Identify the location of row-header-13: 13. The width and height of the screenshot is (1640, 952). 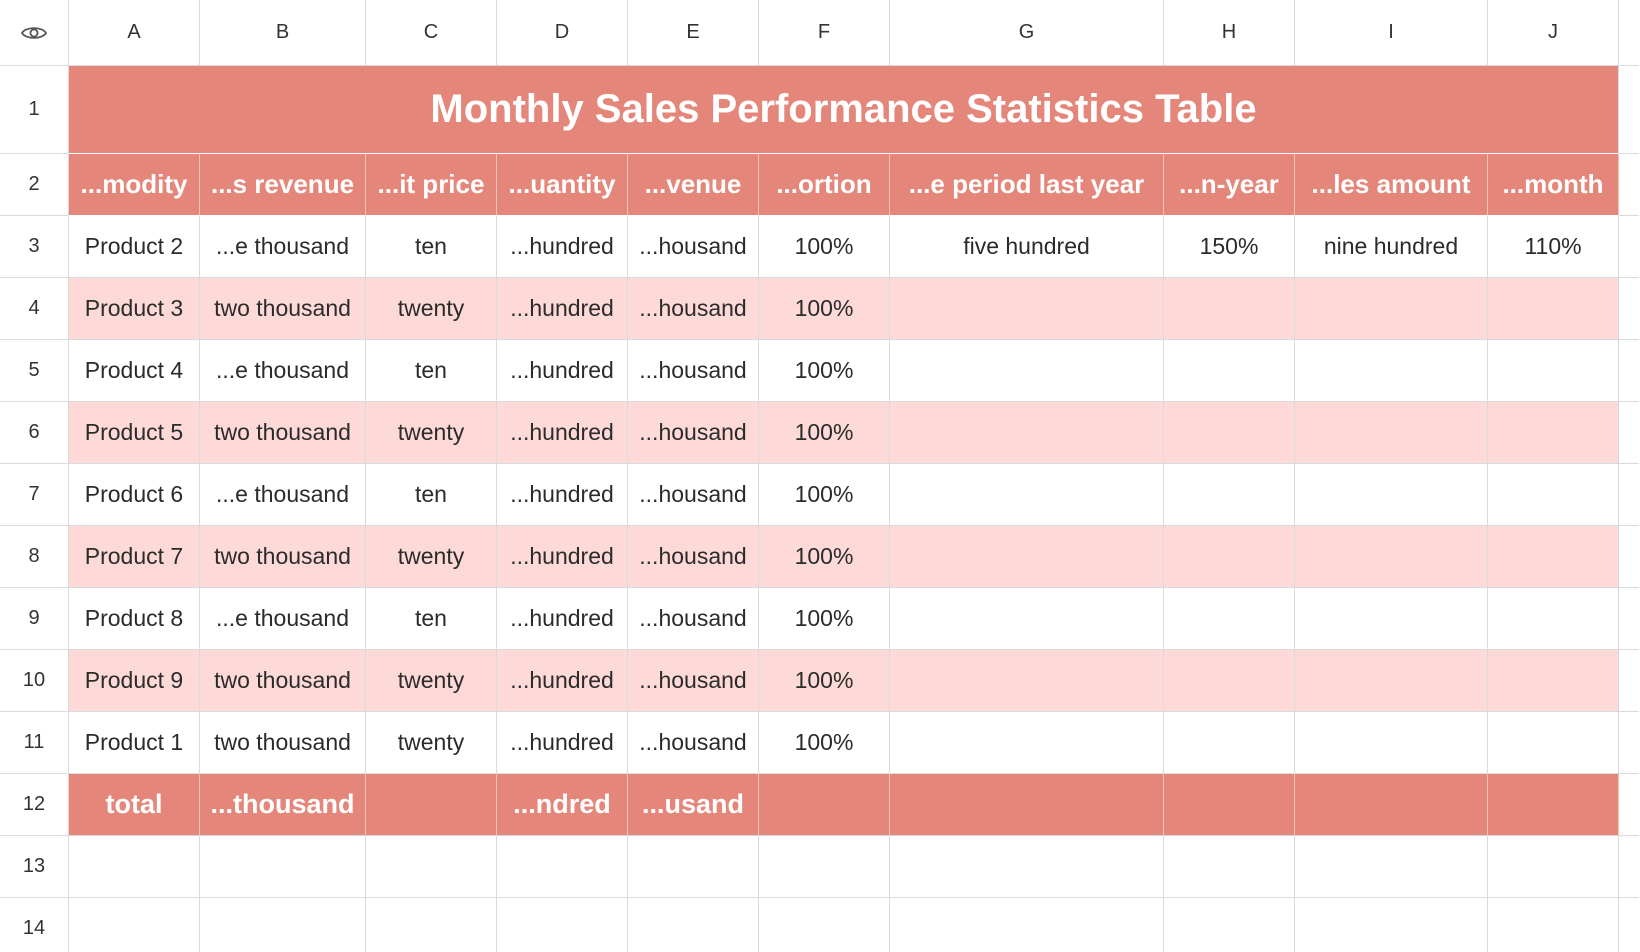
(34, 867).